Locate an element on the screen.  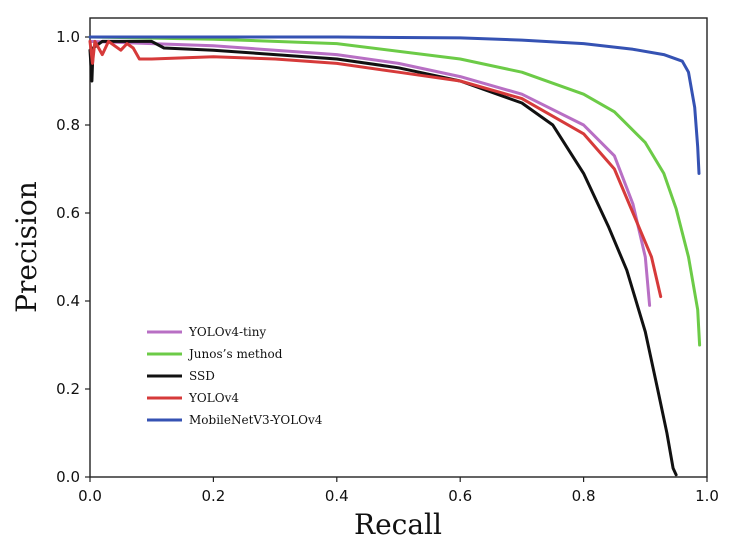
x-tick-label: 1.0 is located at coordinates (707, 496).